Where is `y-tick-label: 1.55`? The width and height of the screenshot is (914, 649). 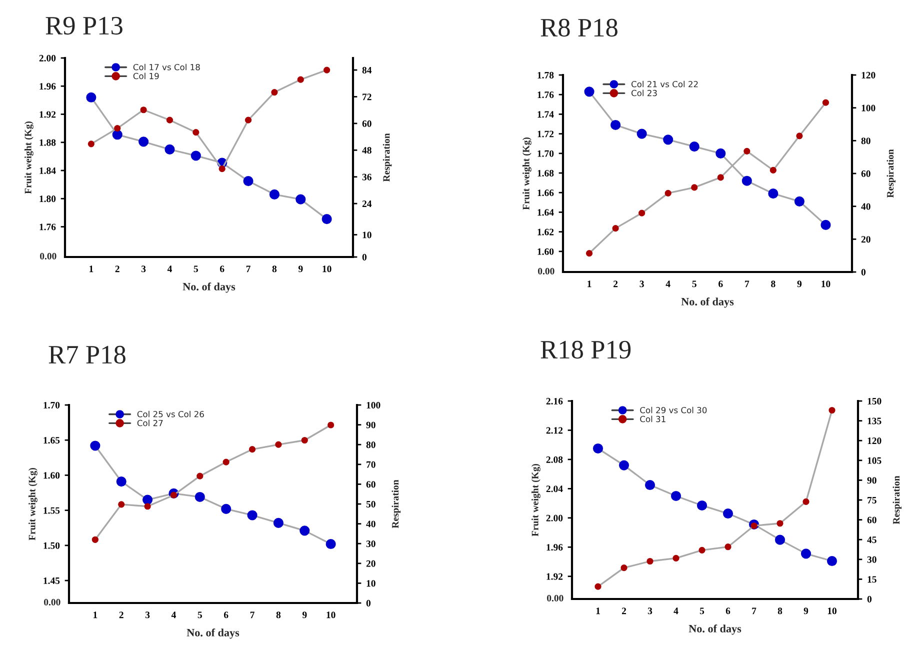 y-tick-label: 1.55 is located at coordinates (52, 510).